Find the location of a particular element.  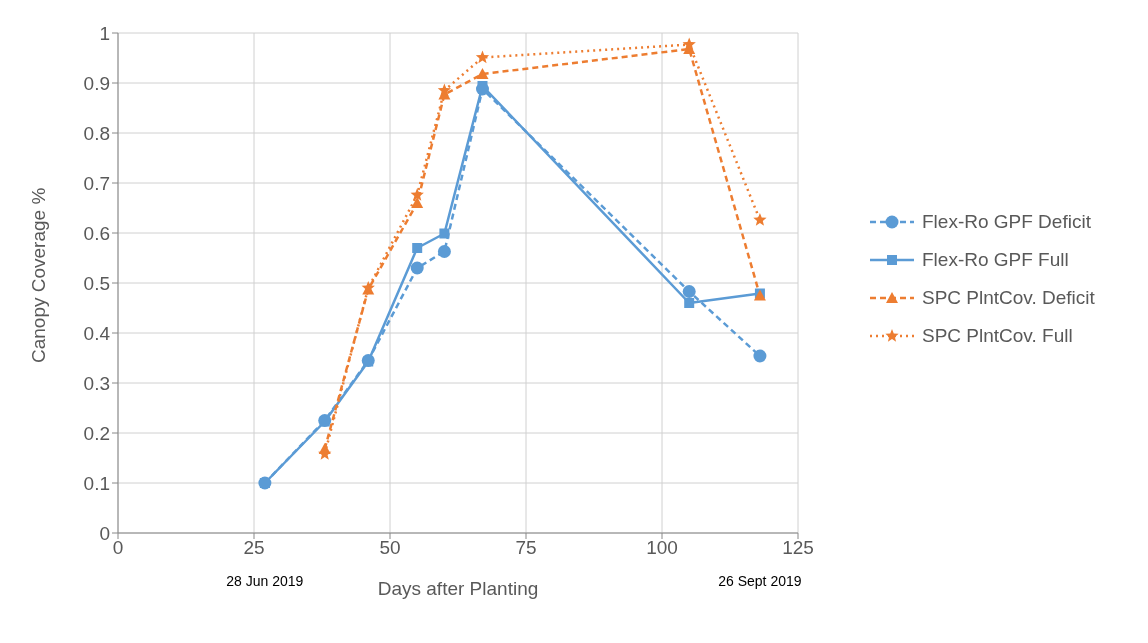

y-tick-label: 0.9 is located at coordinates (96, 83).